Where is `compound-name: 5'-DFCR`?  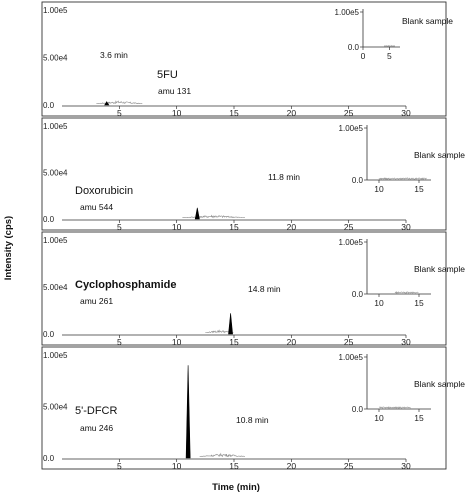
compound-name: 5'-DFCR is located at coordinates (96, 411).